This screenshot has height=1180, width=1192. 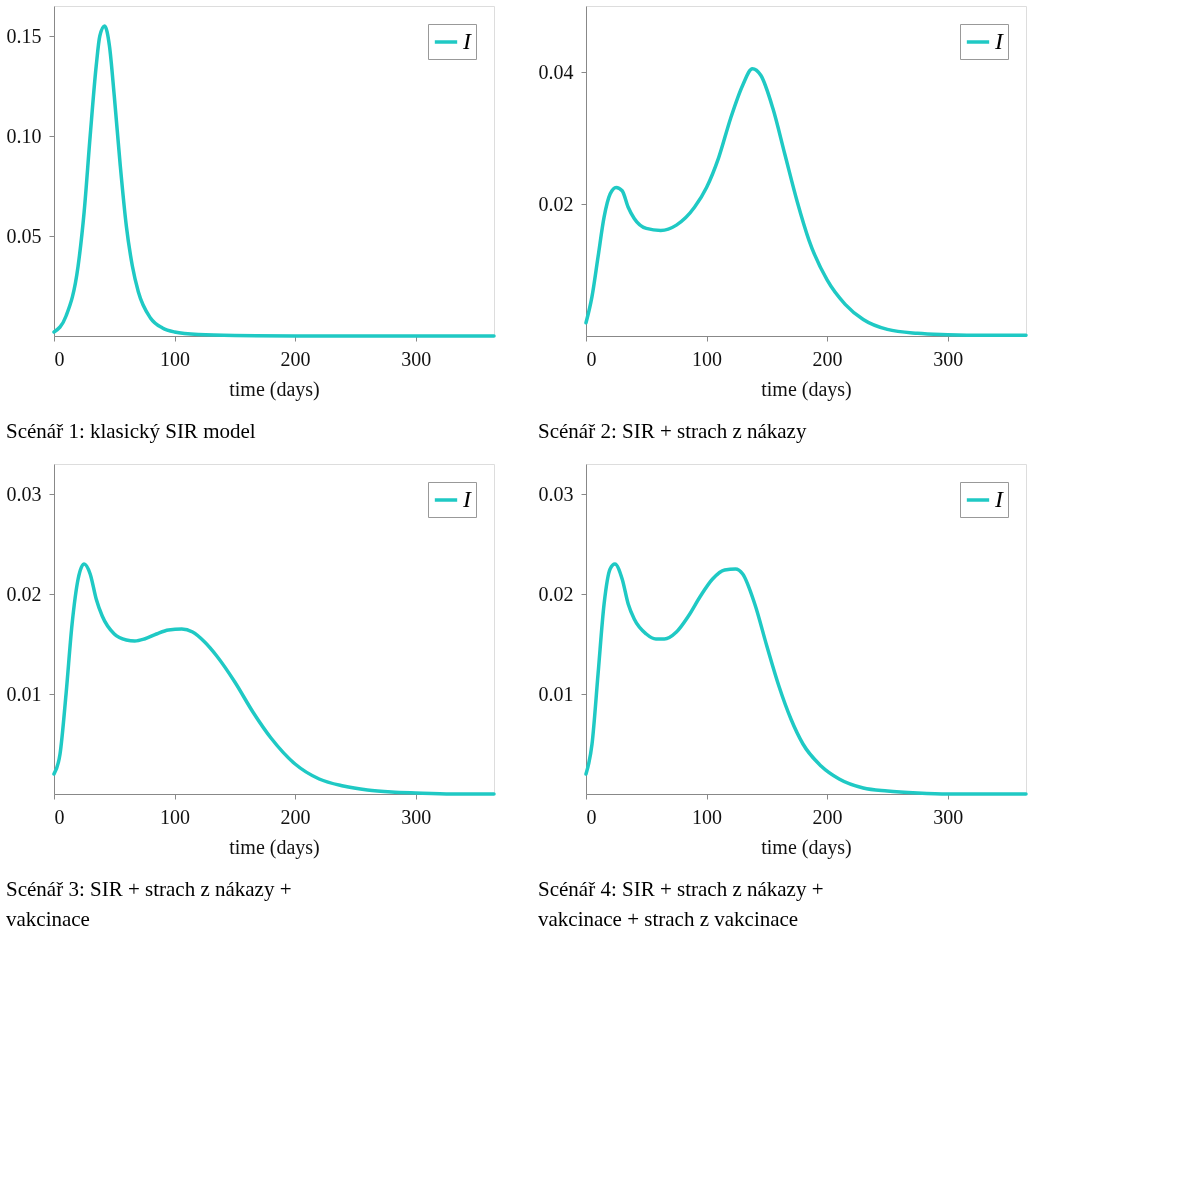 What do you see at coordinates (131, 431) in the screenshot?
I see `text: Scénář 1: klasický SIR model` at bounding box center [131, 431].